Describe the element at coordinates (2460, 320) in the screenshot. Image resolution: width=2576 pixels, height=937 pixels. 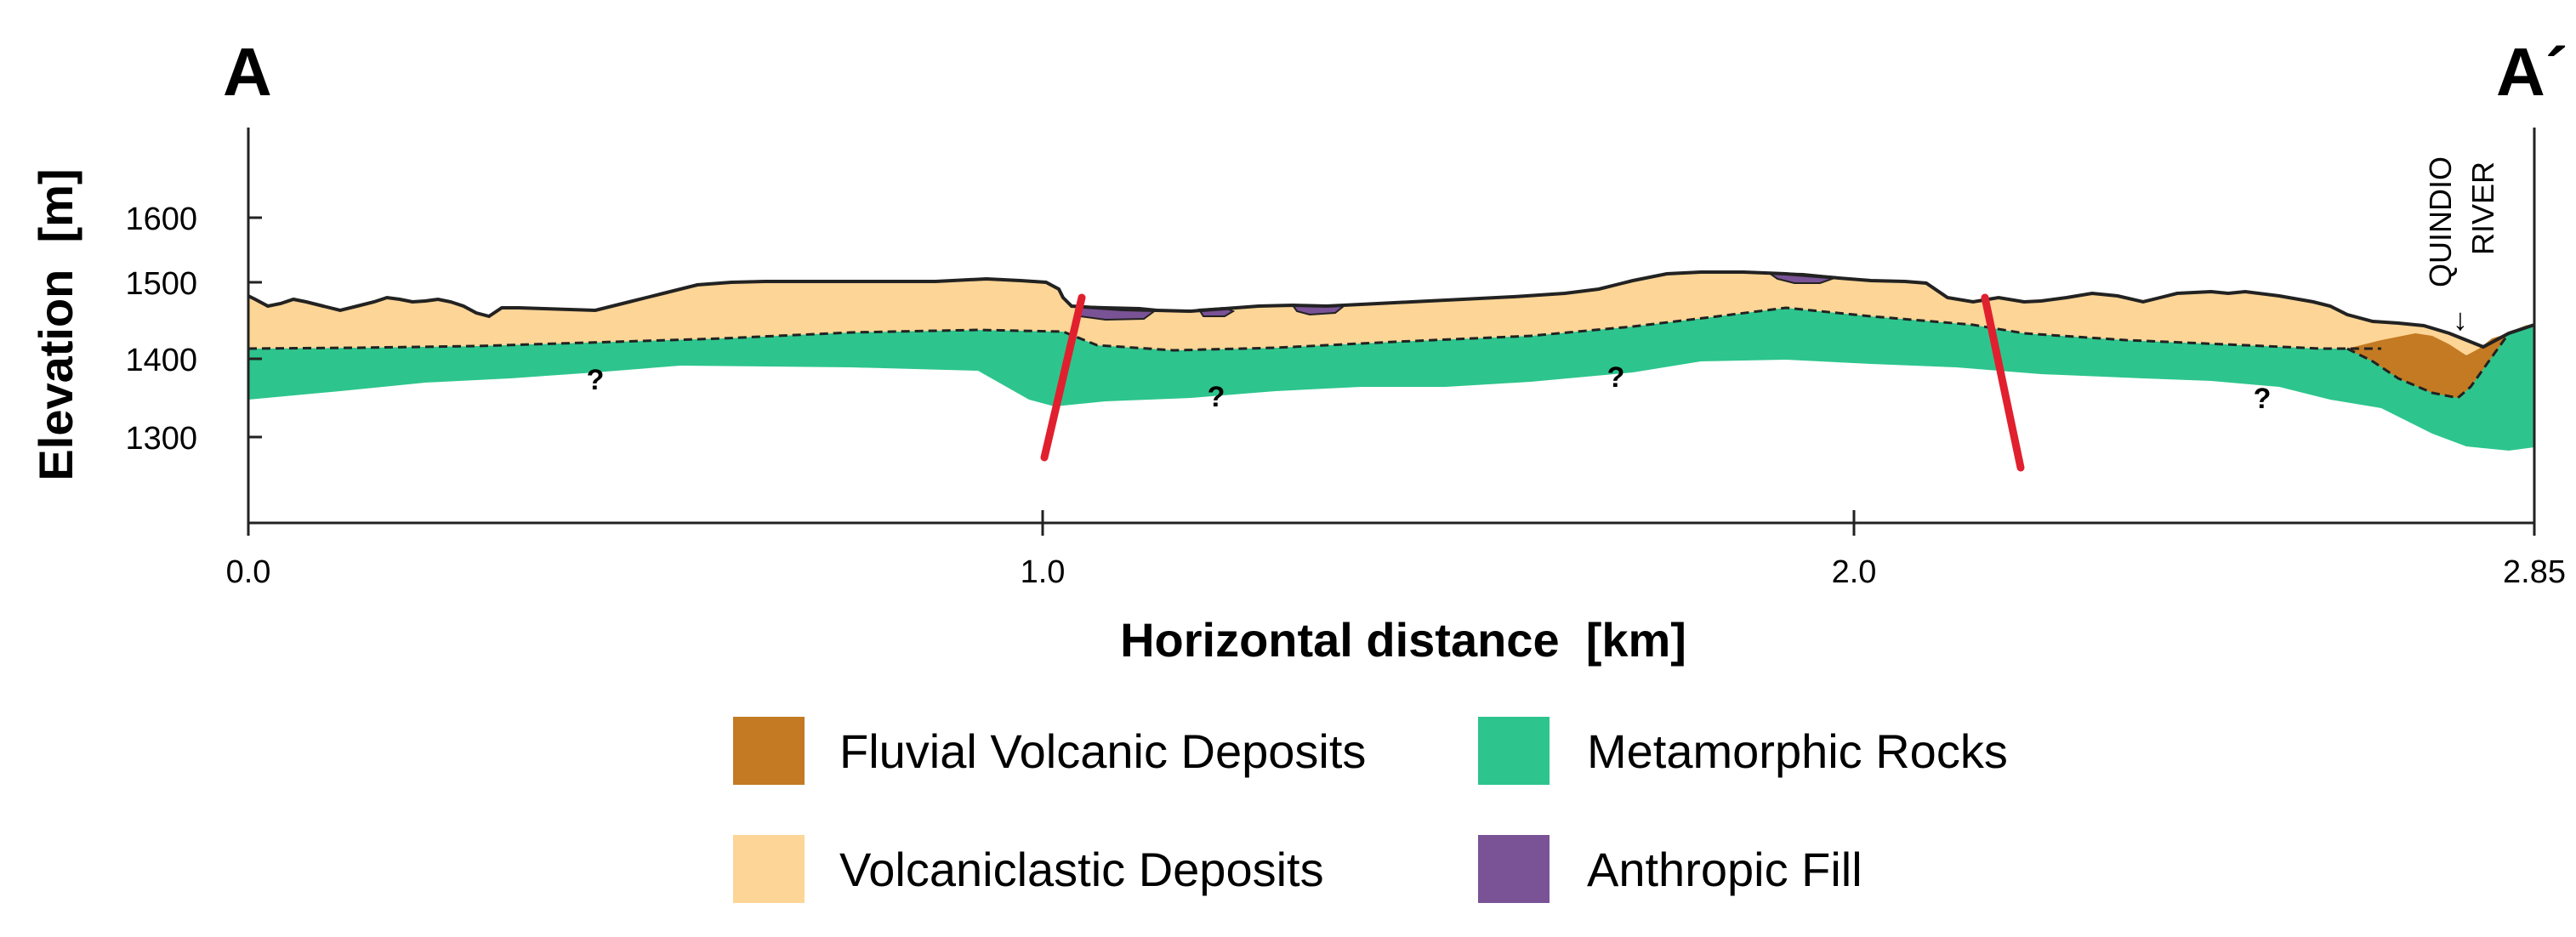
I see `river-arrow-icon: ↓` at that location.